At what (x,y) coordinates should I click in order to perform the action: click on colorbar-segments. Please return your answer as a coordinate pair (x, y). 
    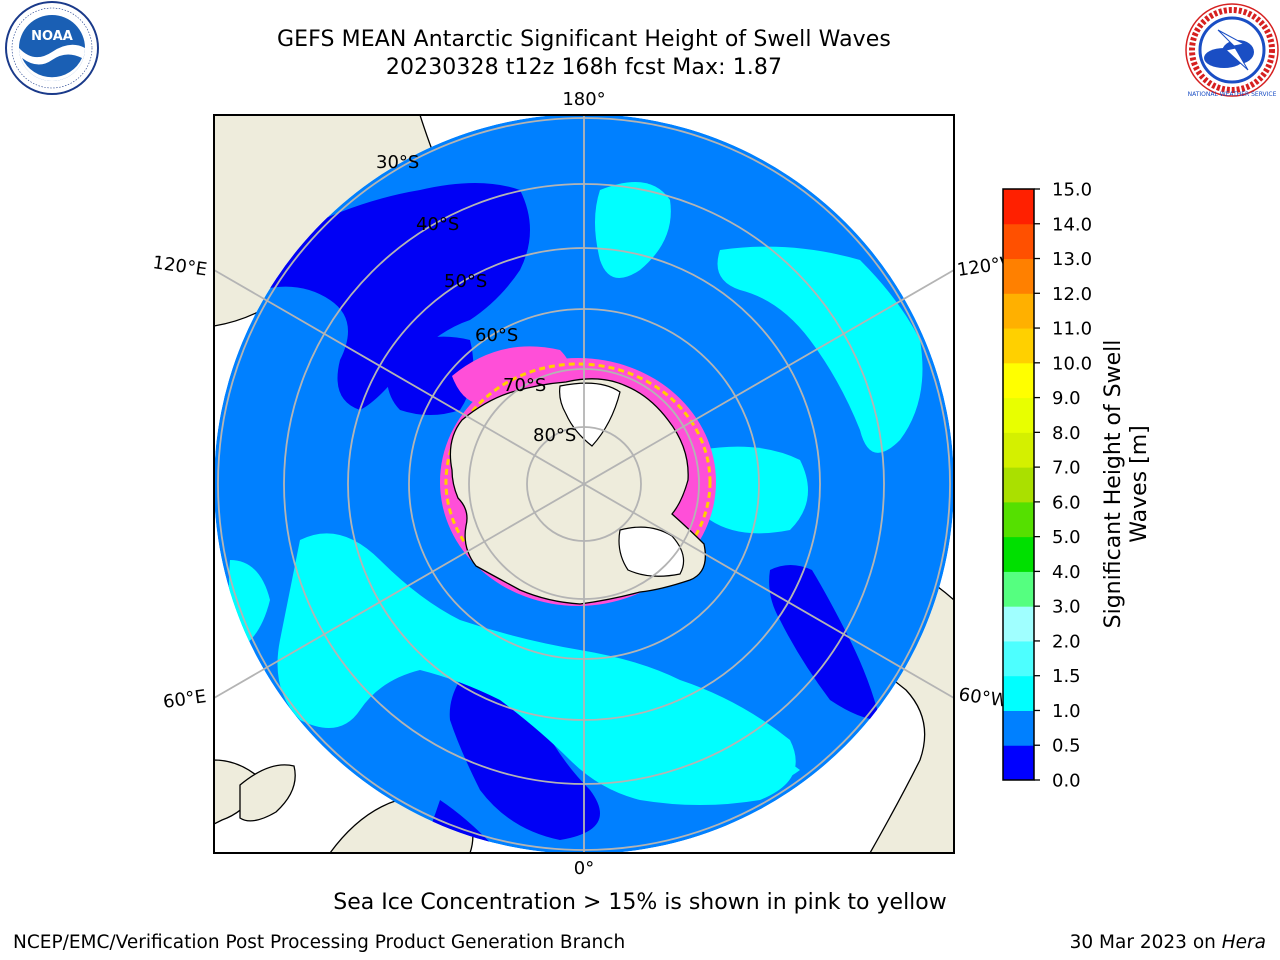
    Looking at the image, I should click on (1018, 485).